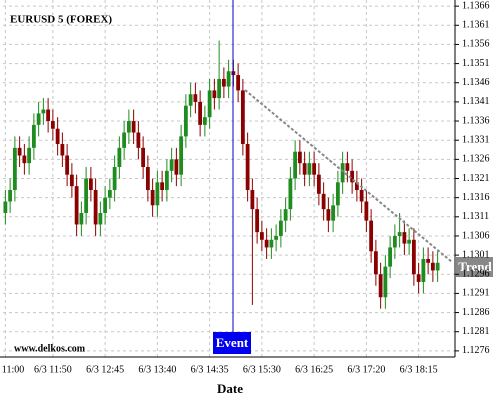 This screenshot has width=500, height=400. Describe the element at coordinates (53, 369) in the screenshot. I see `x-tick-label: 6/3 11:50` at that location.